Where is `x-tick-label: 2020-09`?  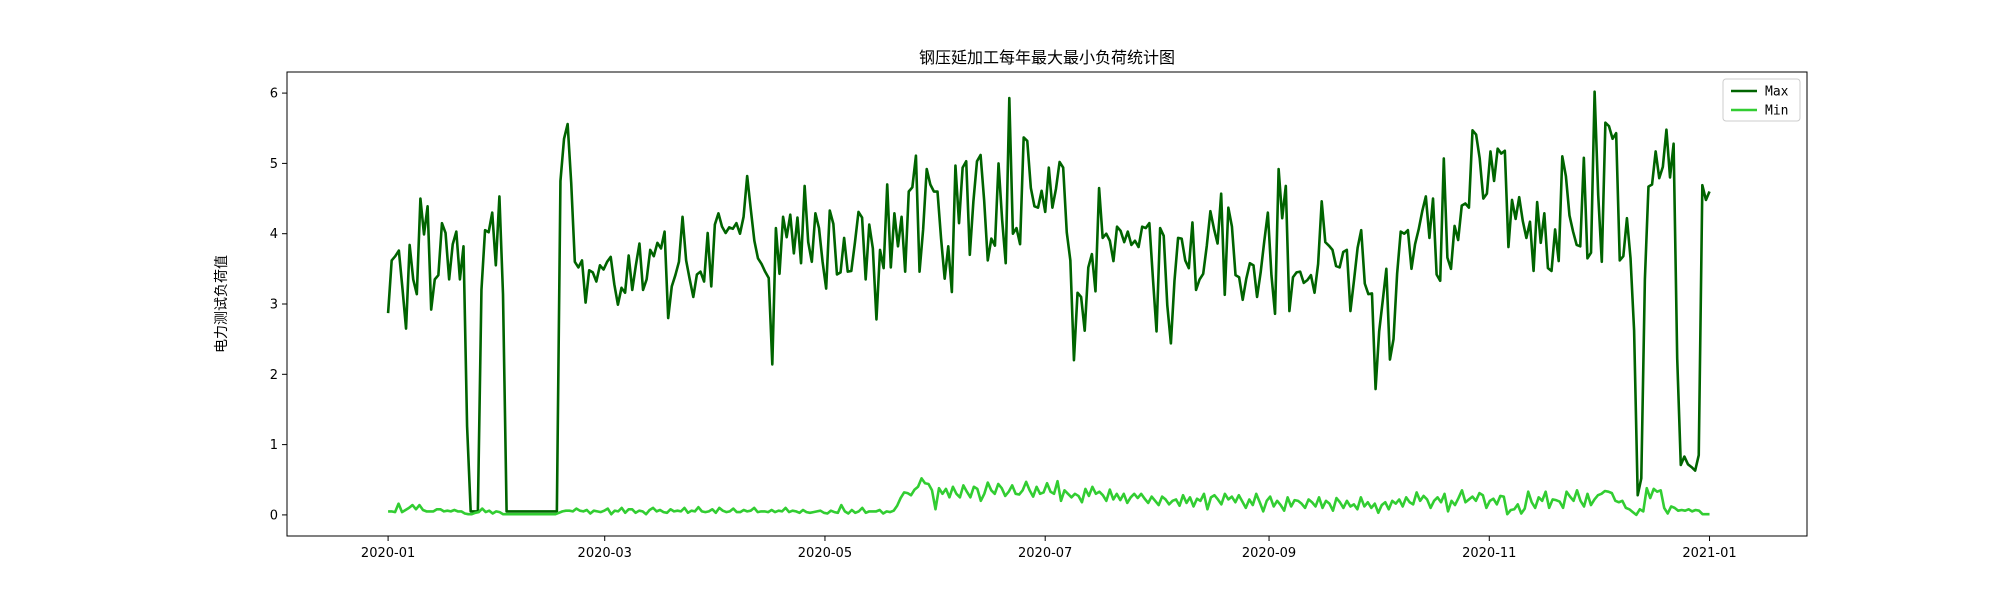
x-tick-label: 2020-09 is located at coordinates (1269, 553).